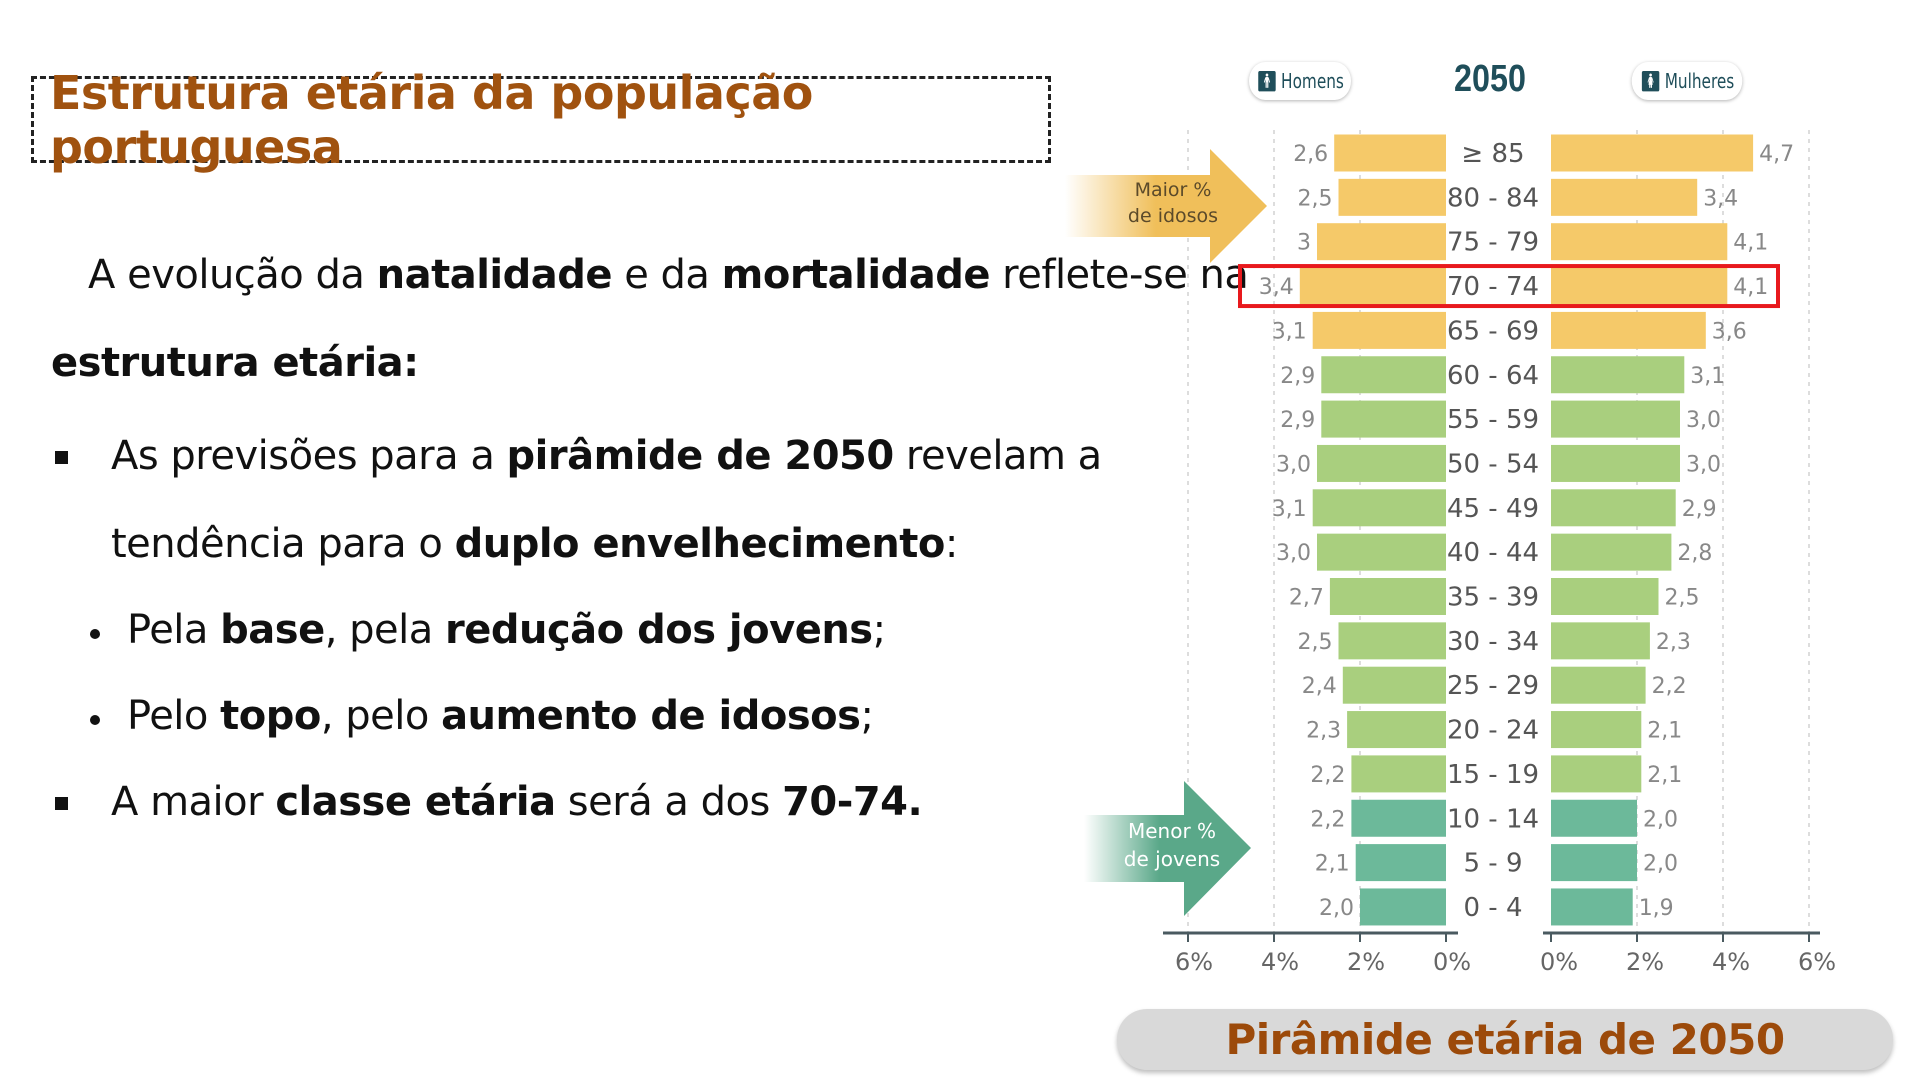  What do you see at coordinates (1310, 154) in the screenshot?
I see `value-label-homens: 2,6` at bounding box center [1310, 154].